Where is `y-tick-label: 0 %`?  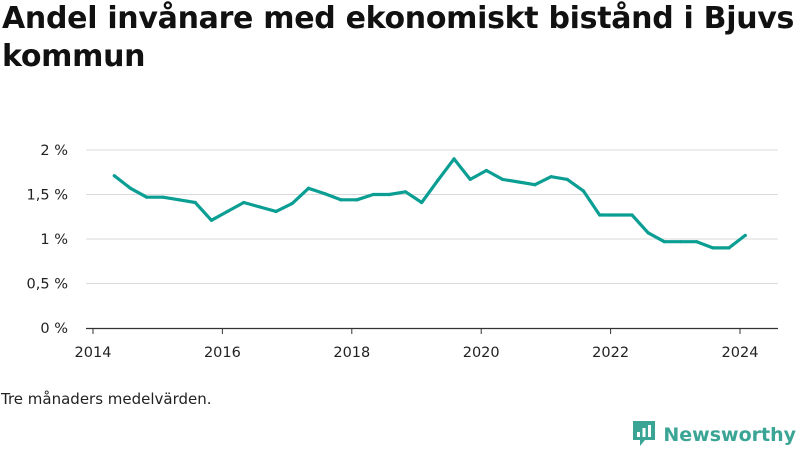
y-tick-label: 0 % is located at coordinates (54, 329).